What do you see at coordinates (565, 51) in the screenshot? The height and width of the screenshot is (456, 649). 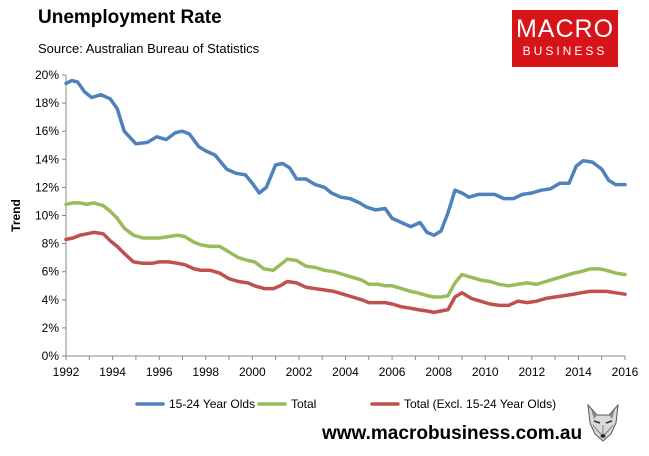 I see `logo-line-business: BUSINESS` at bounding box center [565, 51].